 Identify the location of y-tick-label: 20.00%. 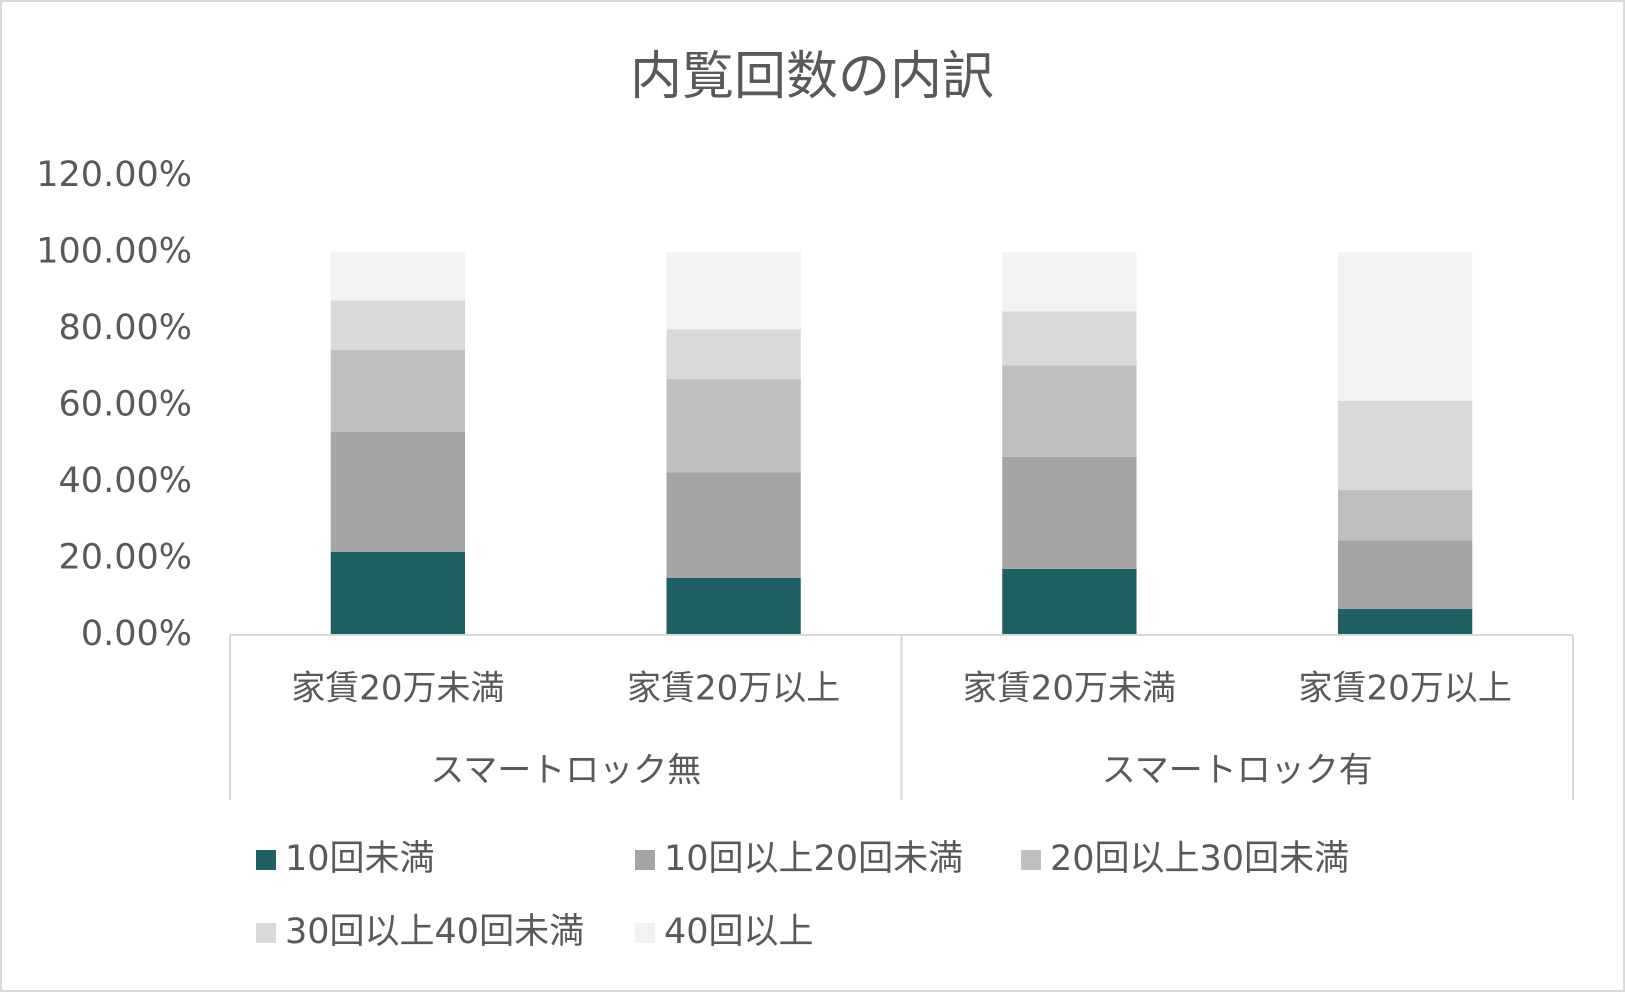
(125, 558).